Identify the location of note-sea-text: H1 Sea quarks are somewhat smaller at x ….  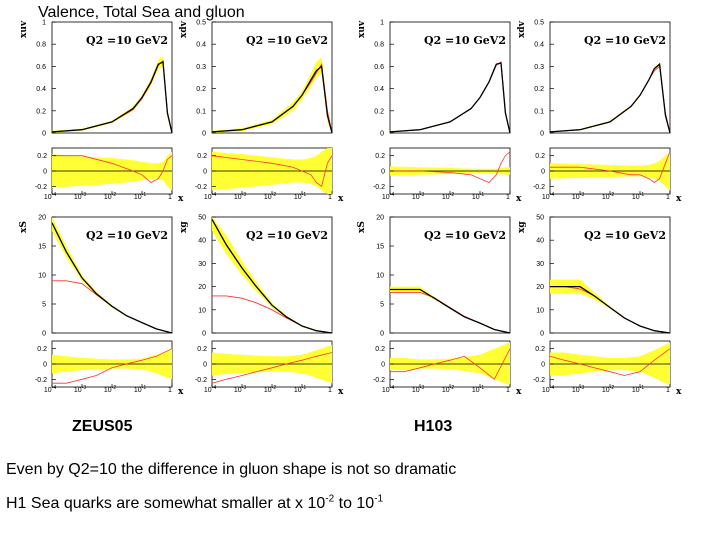
(166, 503).